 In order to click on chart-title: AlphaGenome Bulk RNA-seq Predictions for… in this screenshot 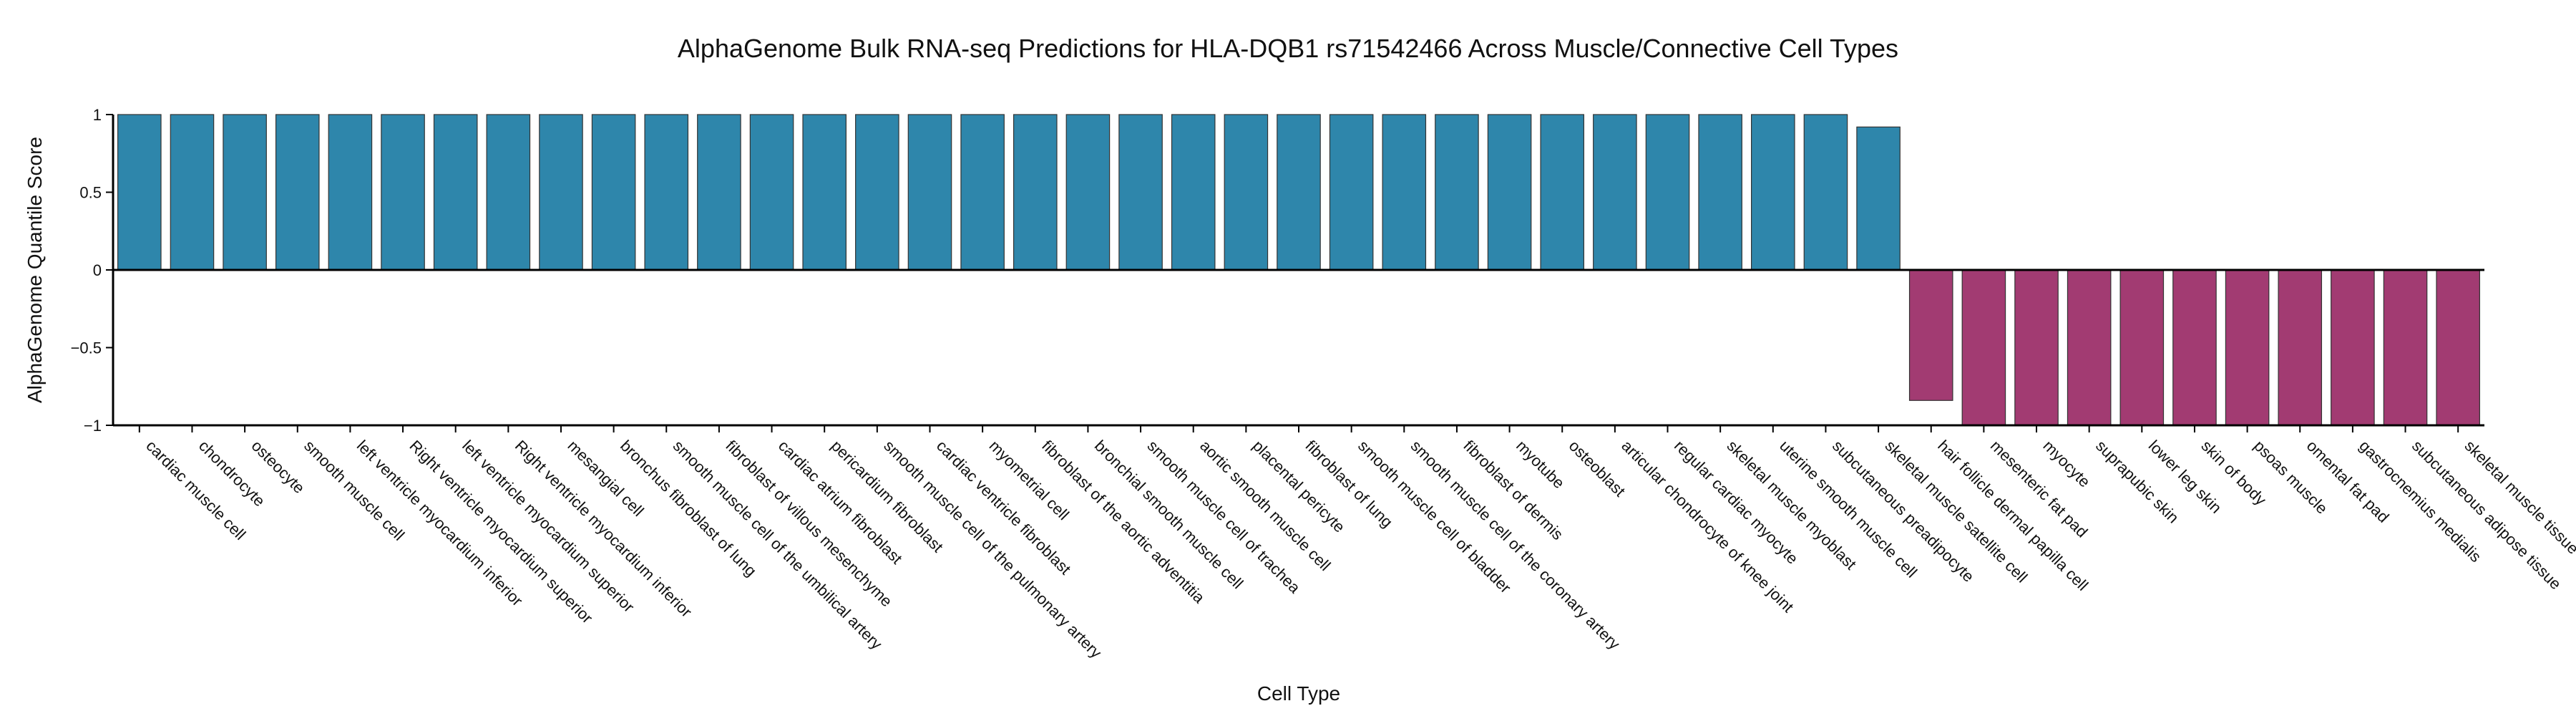, I will do `click(1288, 48)`.